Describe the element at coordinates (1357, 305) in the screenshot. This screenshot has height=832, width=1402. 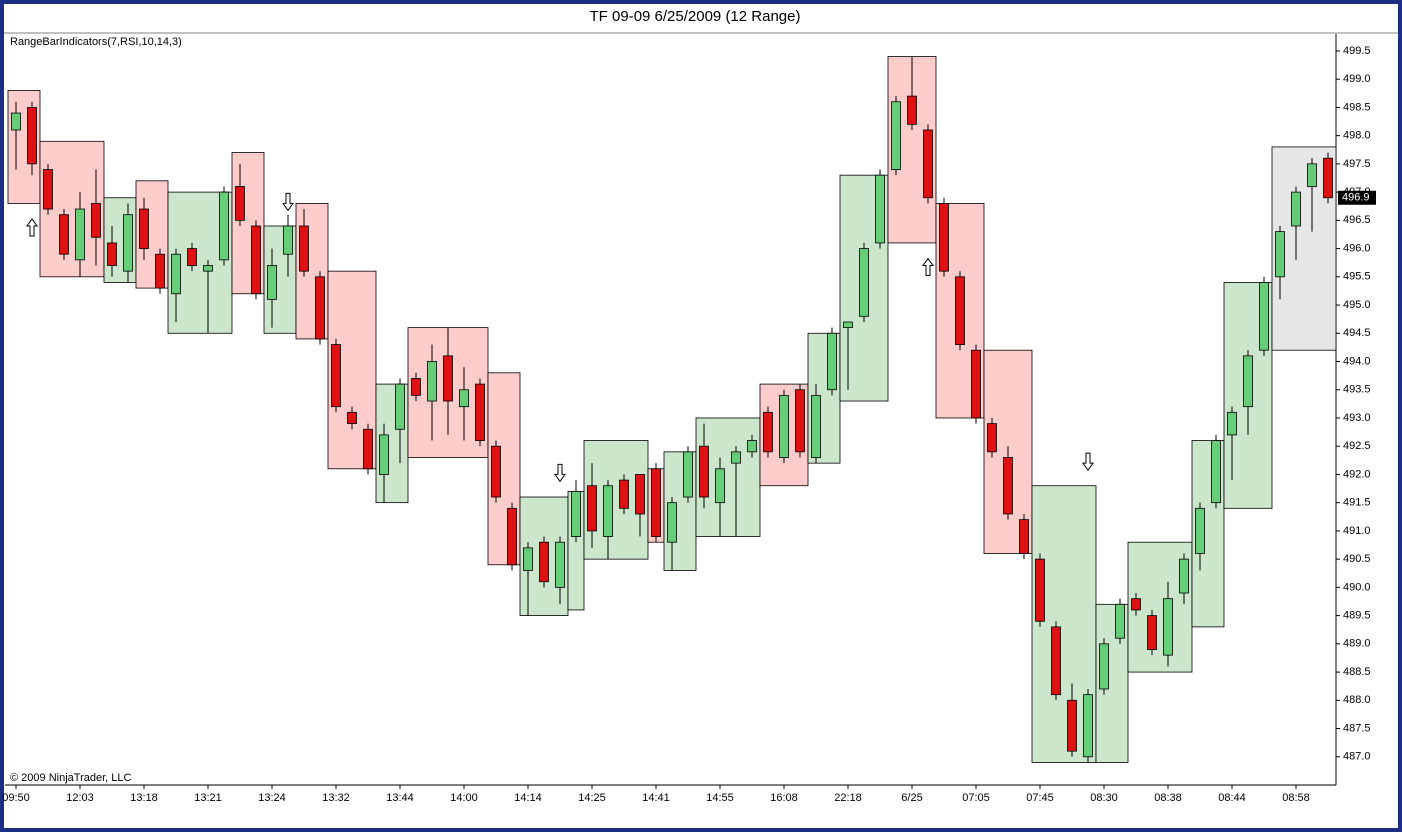
I see `y-tick-label: 495.0` at that location.